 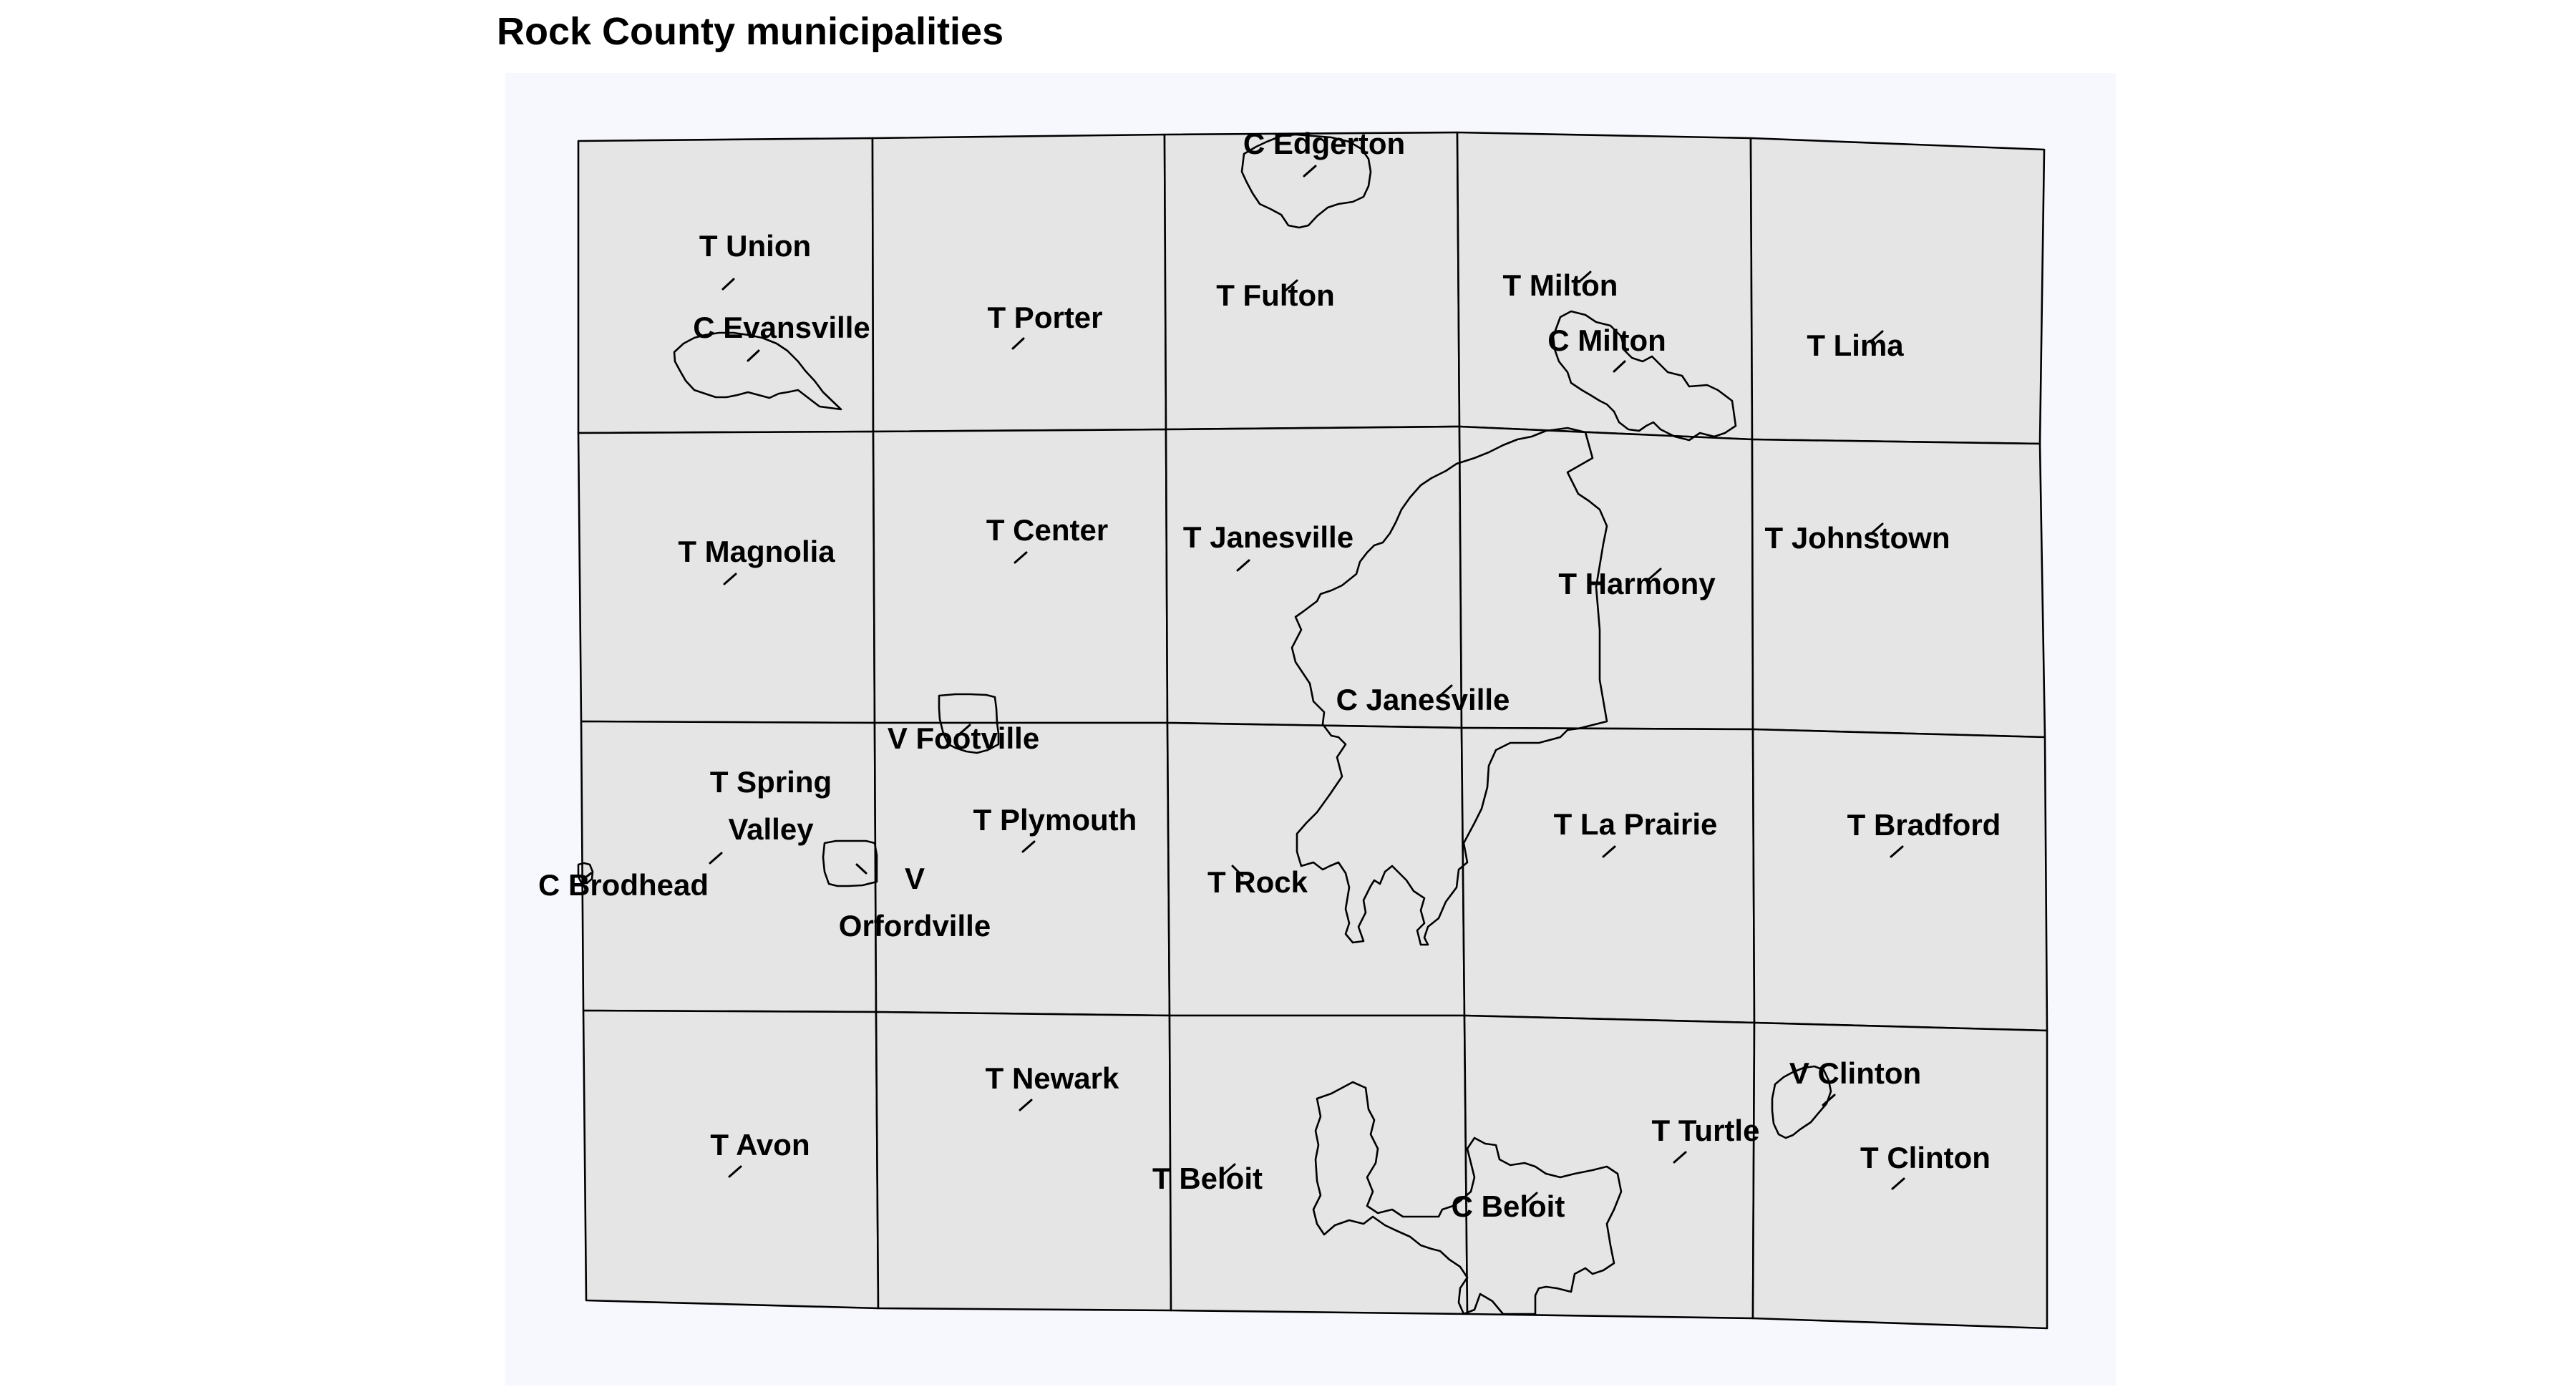 I want to click on t-turtle-leader, so click(x=1680, y=1158).